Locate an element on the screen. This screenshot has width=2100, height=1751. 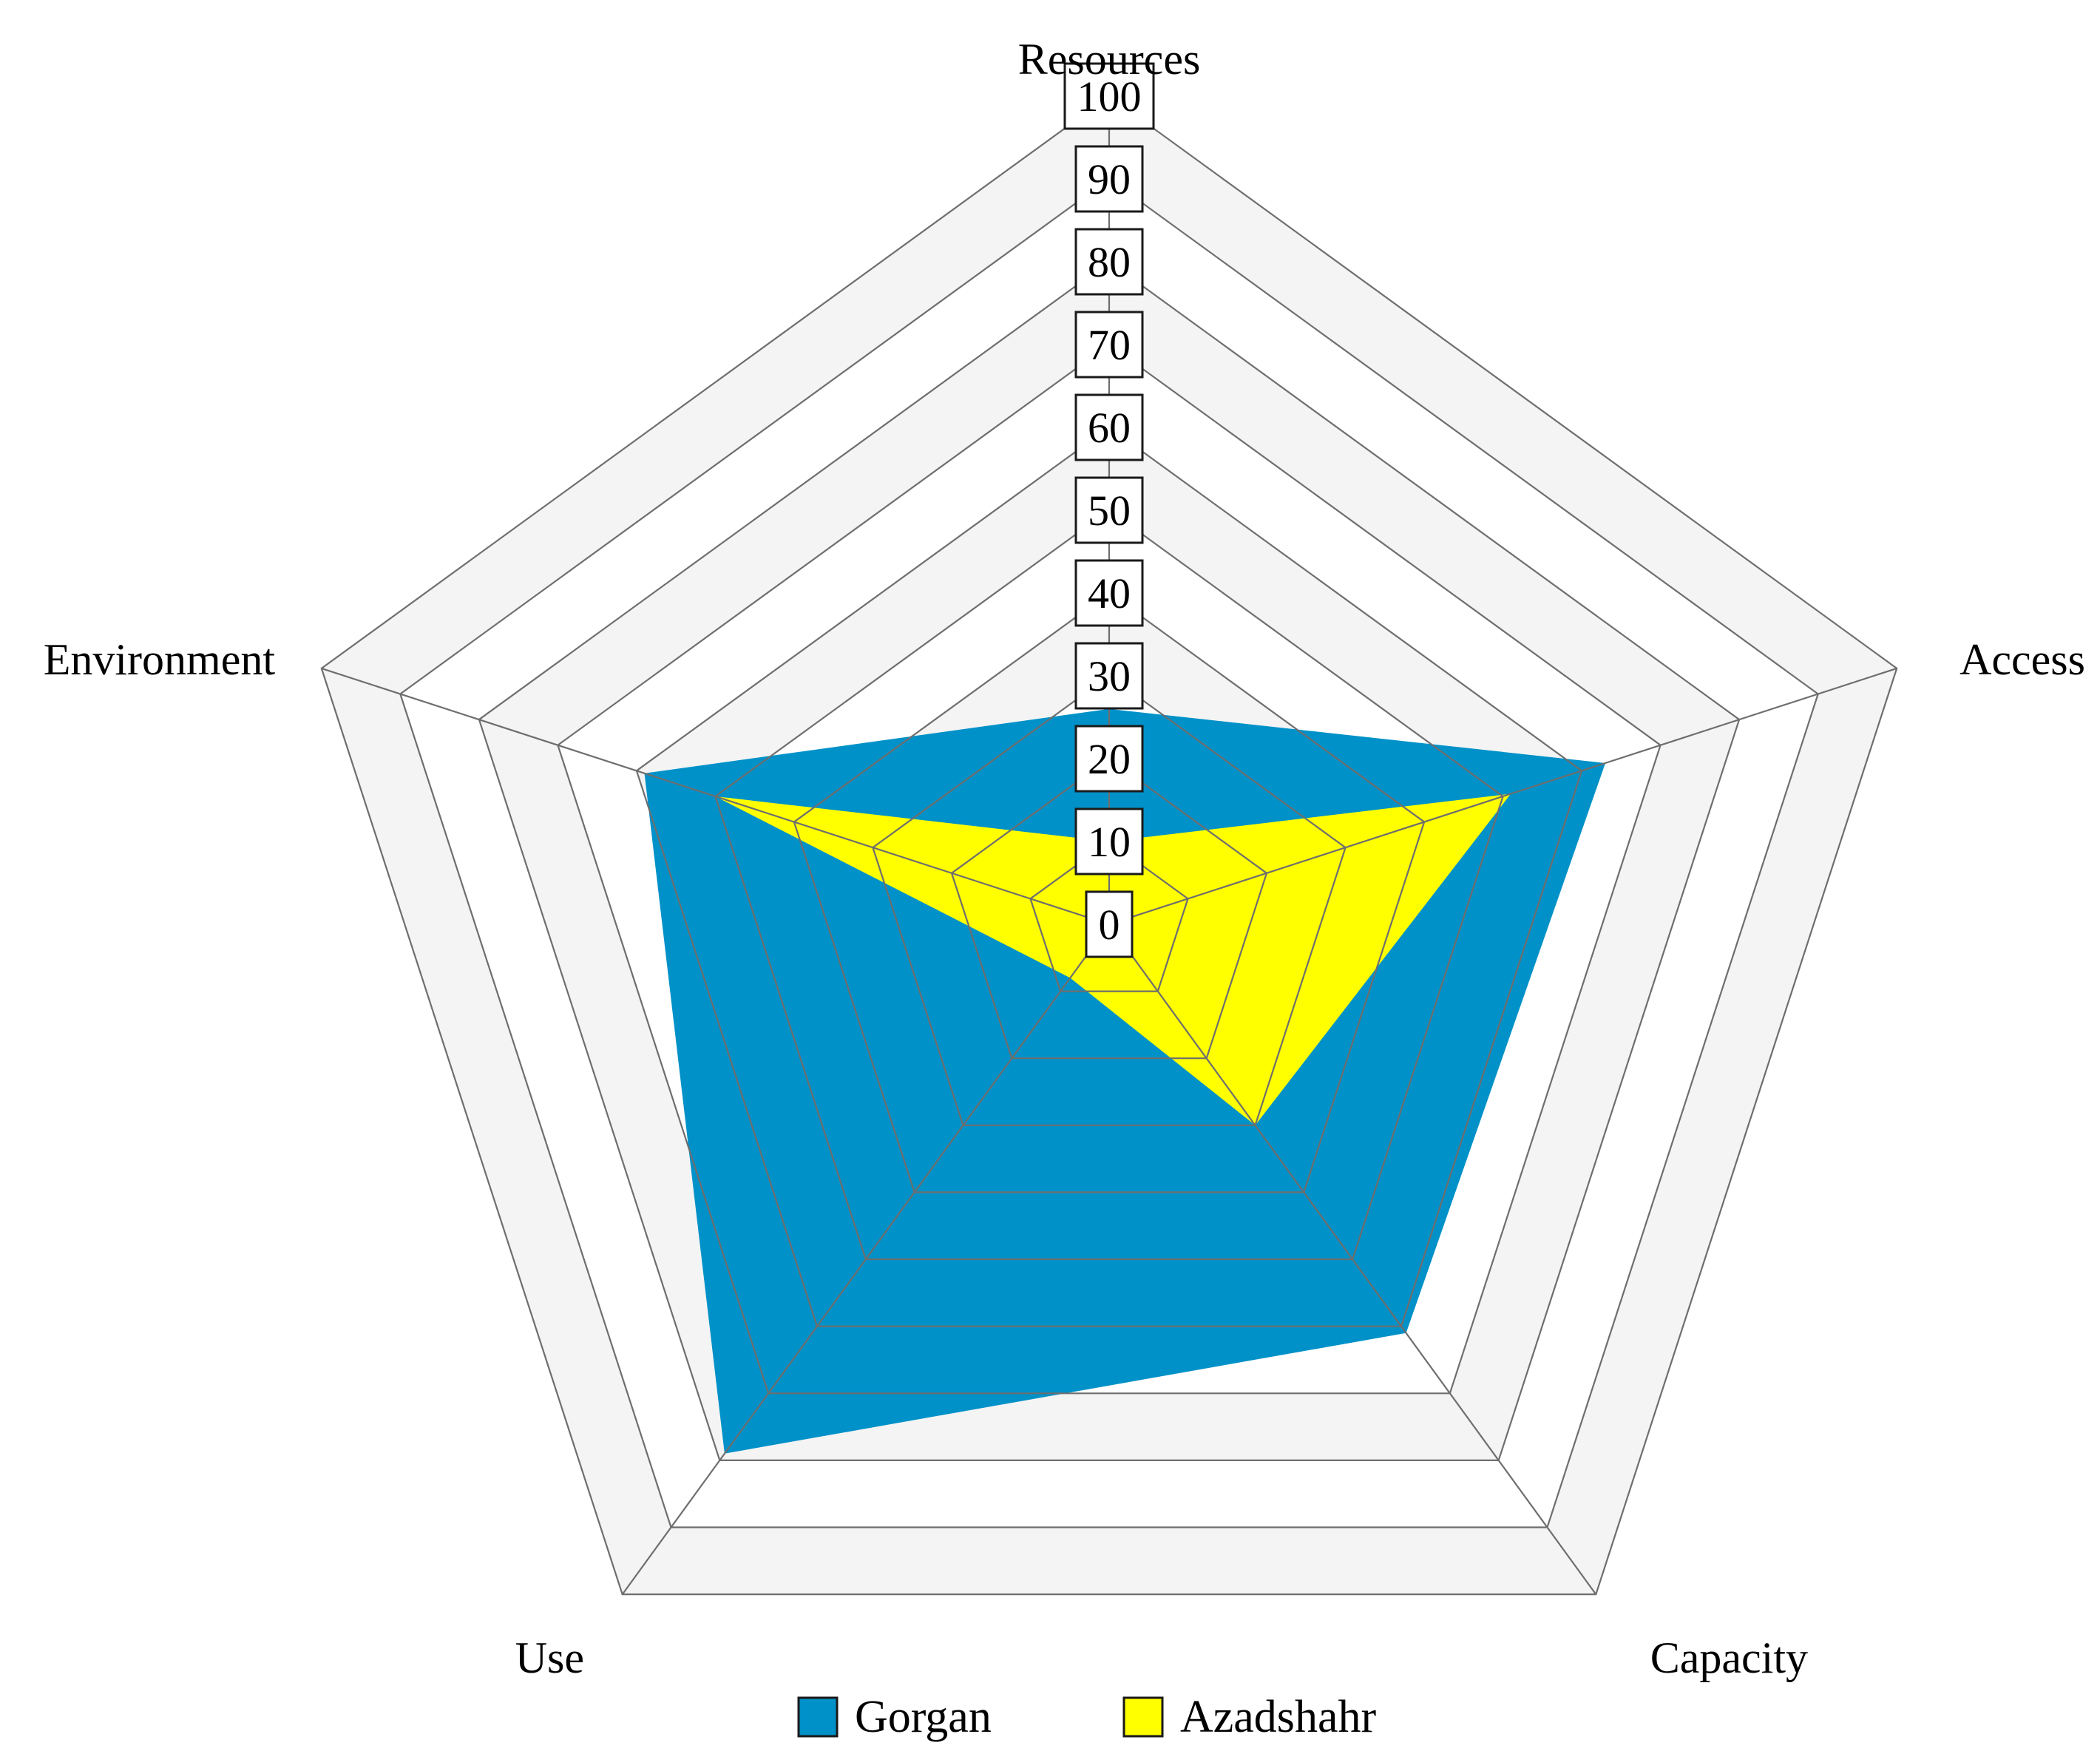
tick-label-box-60: 60 is located at coordinates (1109, 427).